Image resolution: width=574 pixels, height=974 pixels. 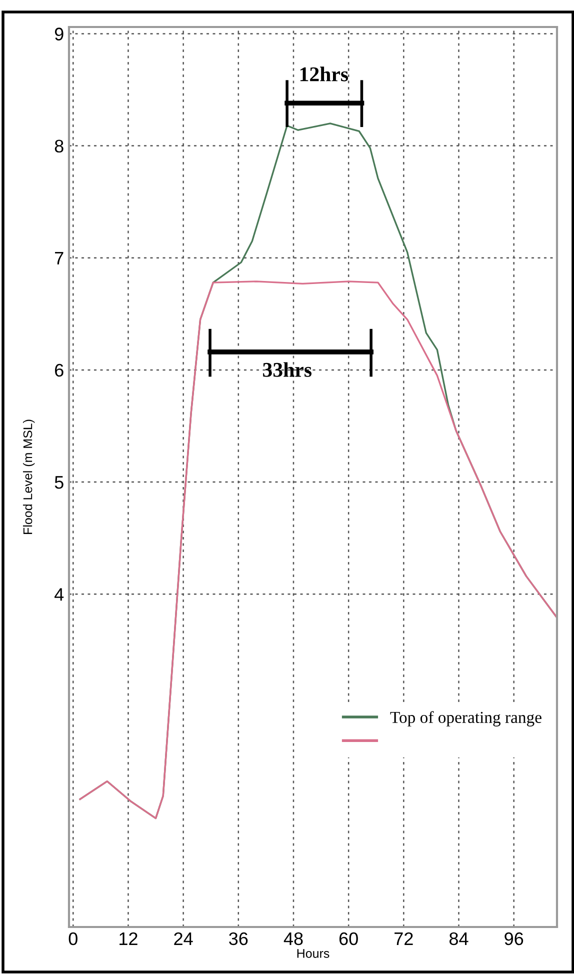 What do you see at coordinates (313, 953) in the screenshot?
I see `x-axis-title: Hours` at bounding box center [313, 953].